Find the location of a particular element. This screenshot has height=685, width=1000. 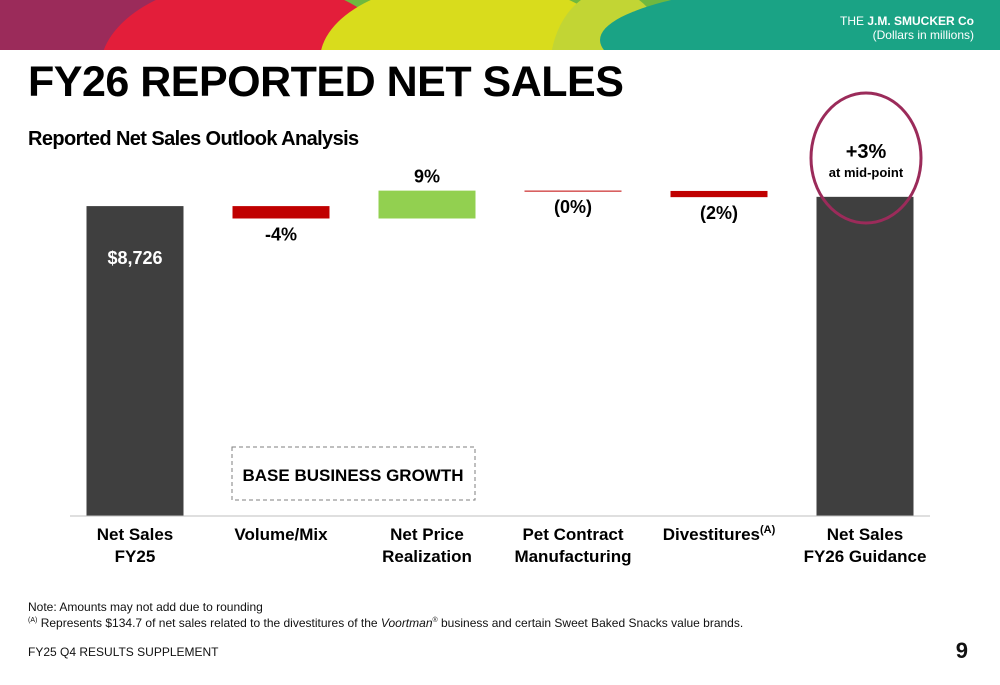

x-tick-label-3-2: Realization is located at coordinates (427, 556).